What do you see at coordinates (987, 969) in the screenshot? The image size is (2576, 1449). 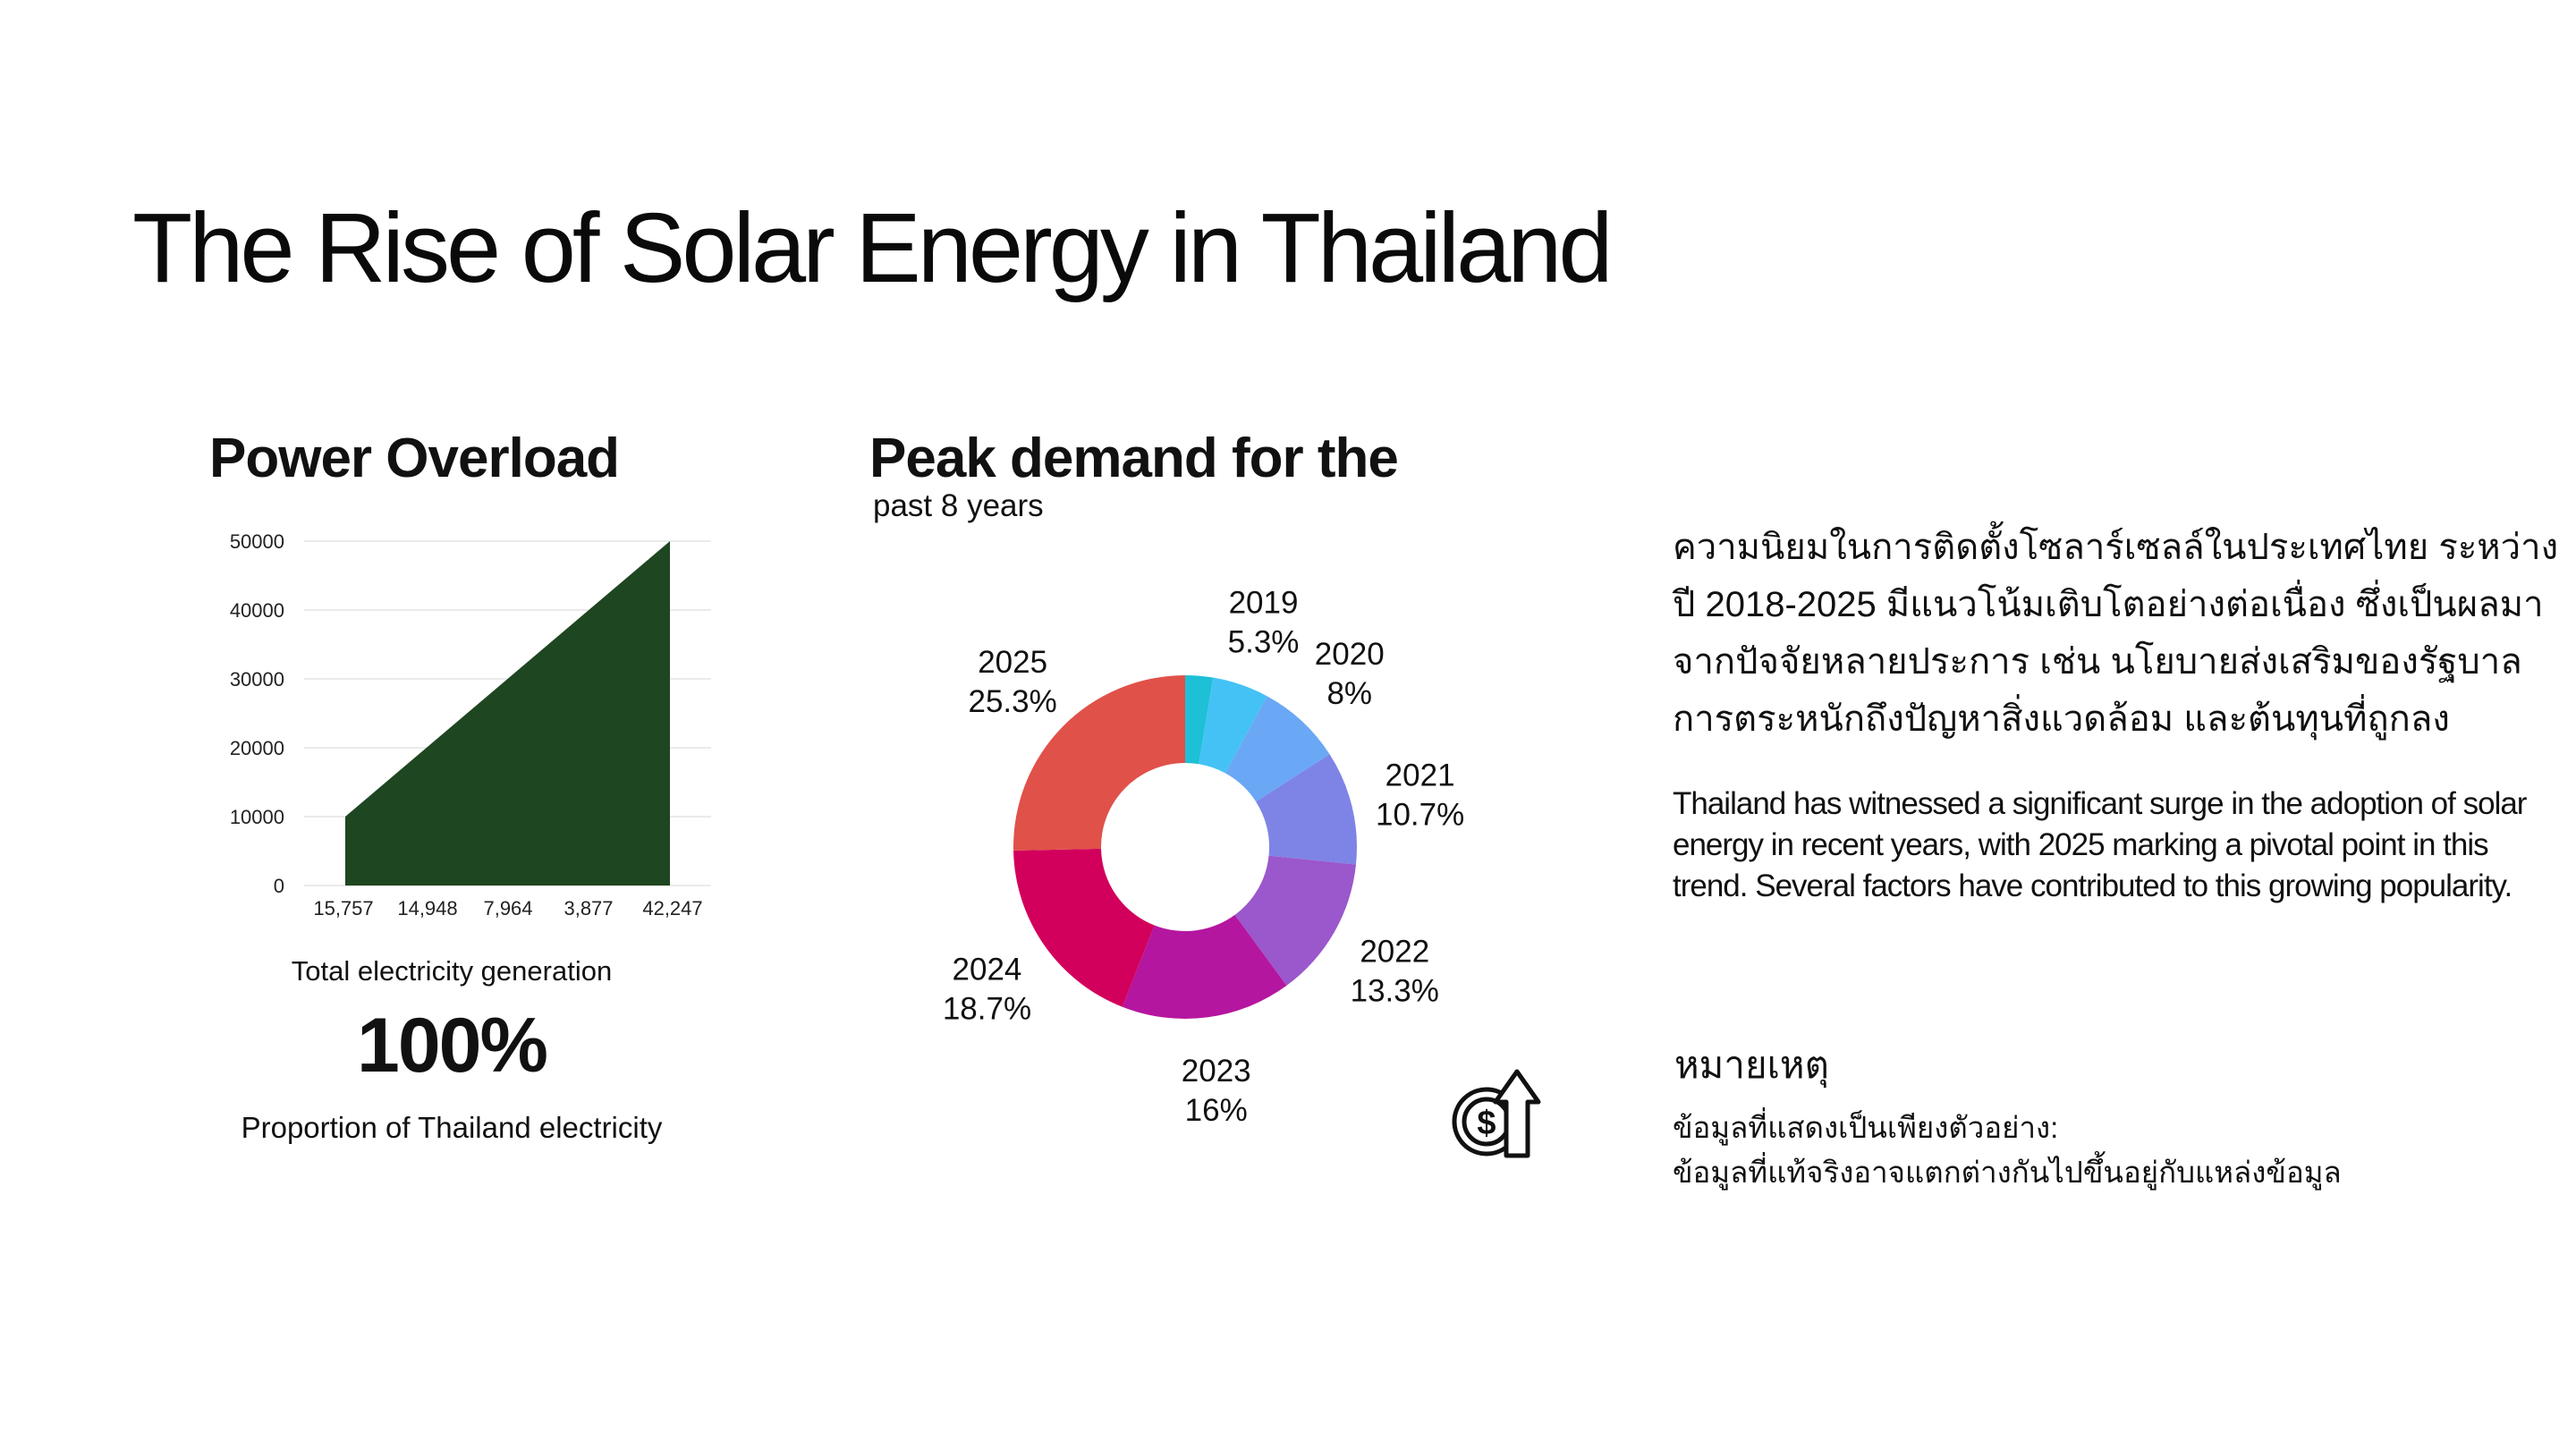 I see `slice-year-label: 2024` at bounding box center [987, 969].